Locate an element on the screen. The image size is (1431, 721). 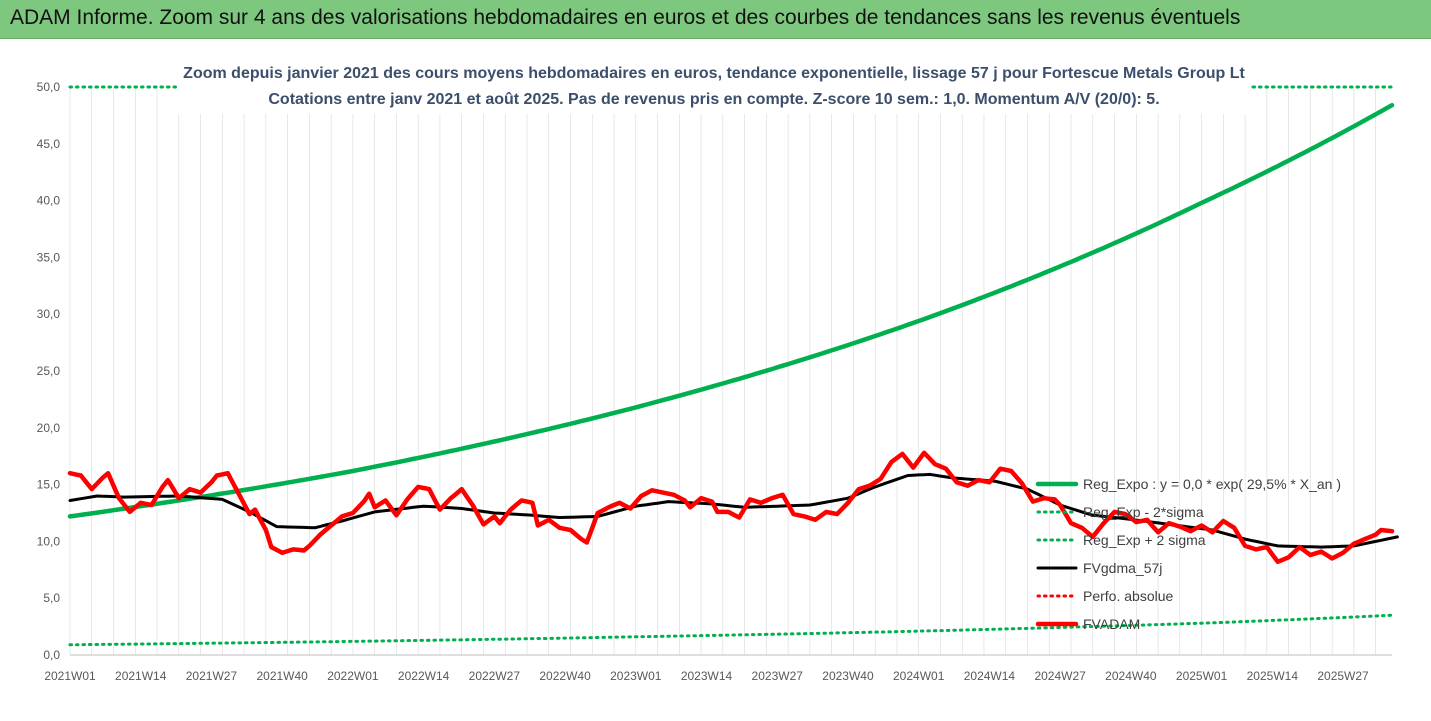
y-tick-label: 5,0 is located at coordinates (51, 598).